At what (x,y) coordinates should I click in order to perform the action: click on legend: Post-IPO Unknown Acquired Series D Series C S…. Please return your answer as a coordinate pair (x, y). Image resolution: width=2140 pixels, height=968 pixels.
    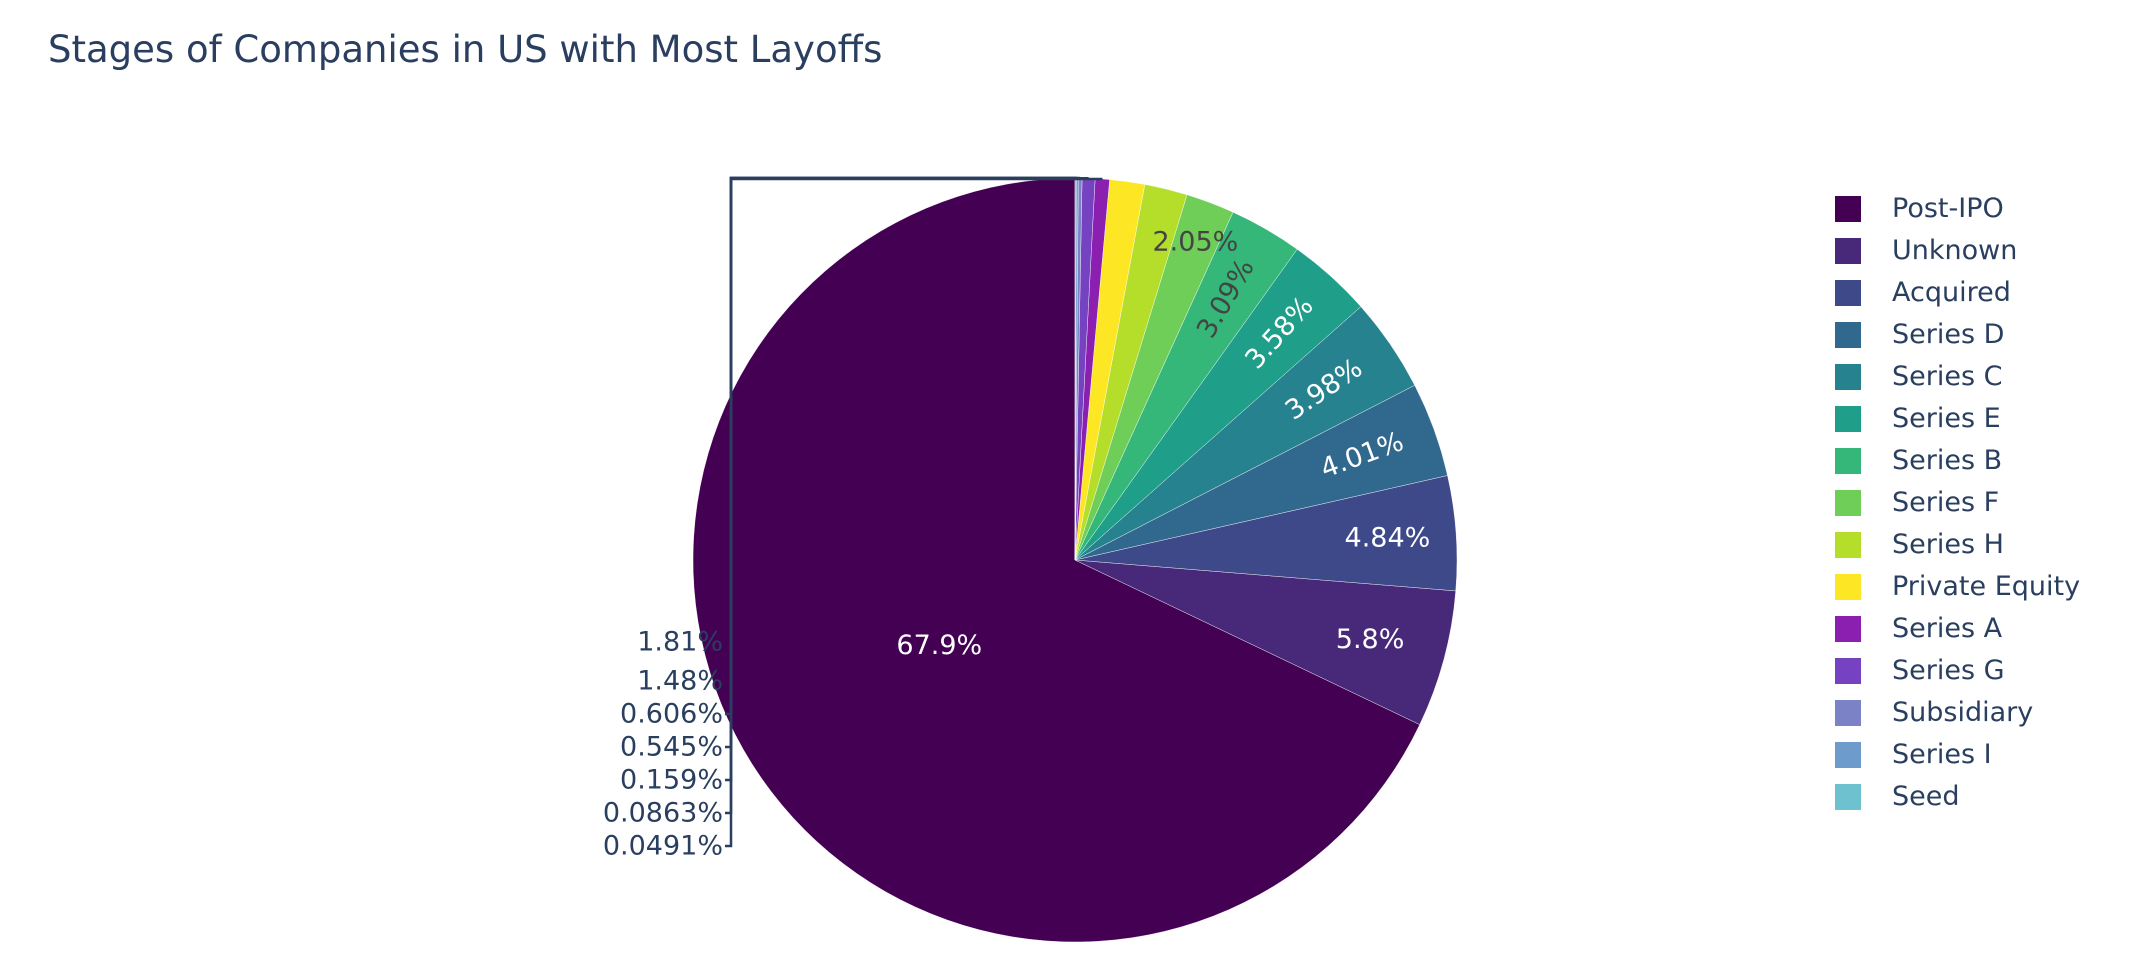
    Looking at the image, I should click on (1980, 505).